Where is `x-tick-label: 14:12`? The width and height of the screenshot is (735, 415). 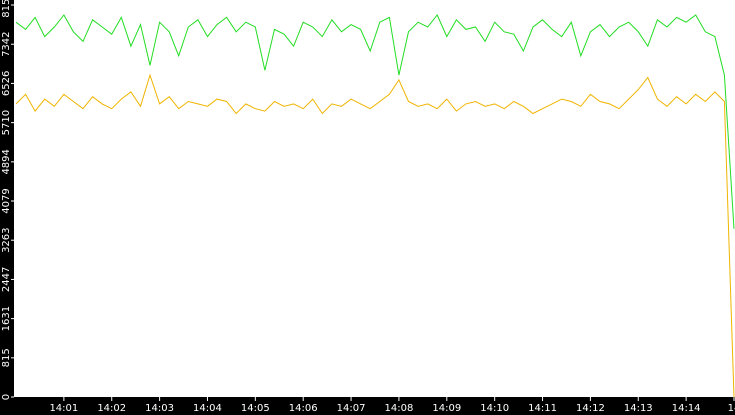
x-tick-label: 14:12 is located at coordinates (590, 408).